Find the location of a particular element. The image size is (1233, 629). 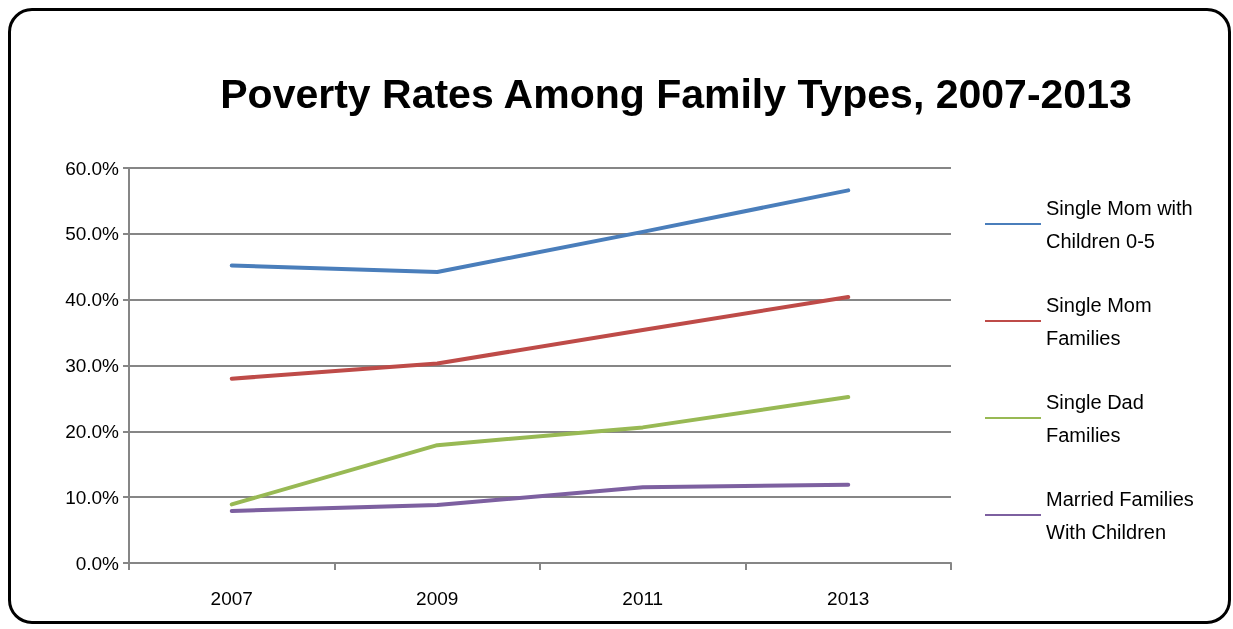

y-tick-label: 40.0% is located at coordinates (92, 300).